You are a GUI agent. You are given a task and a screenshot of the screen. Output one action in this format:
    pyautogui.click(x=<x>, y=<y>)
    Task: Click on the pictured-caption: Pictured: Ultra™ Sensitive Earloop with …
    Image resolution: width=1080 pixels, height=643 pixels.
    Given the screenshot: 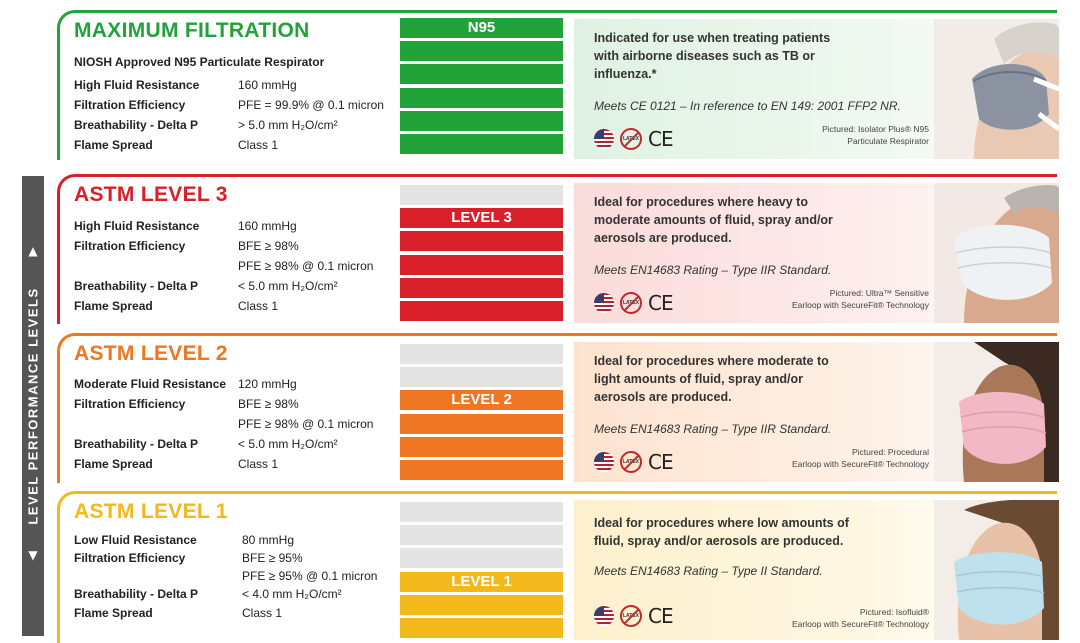 What is the action you would take?
    pyautogui.click(x=860, y=299)
    